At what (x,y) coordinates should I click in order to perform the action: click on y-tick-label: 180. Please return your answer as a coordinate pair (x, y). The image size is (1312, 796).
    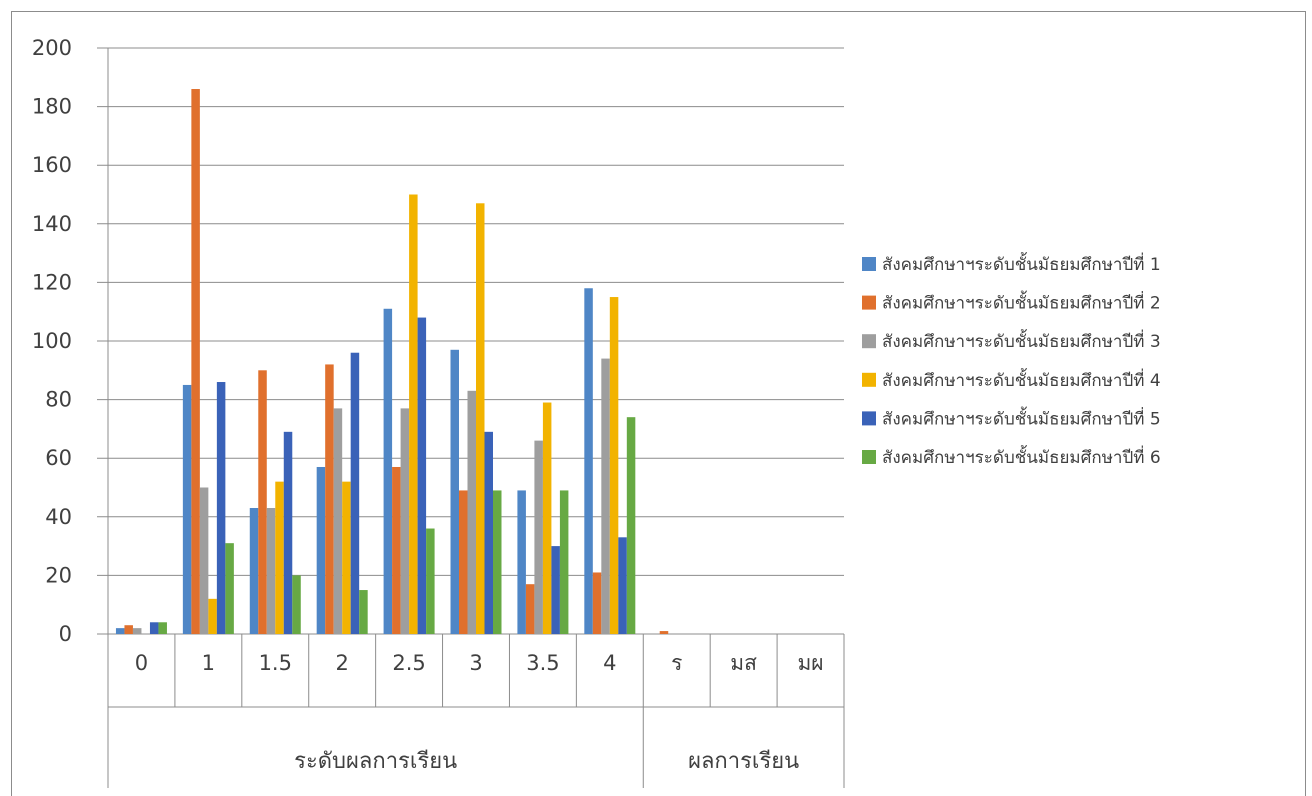
    Looking at the image, I should click on (52, 107).